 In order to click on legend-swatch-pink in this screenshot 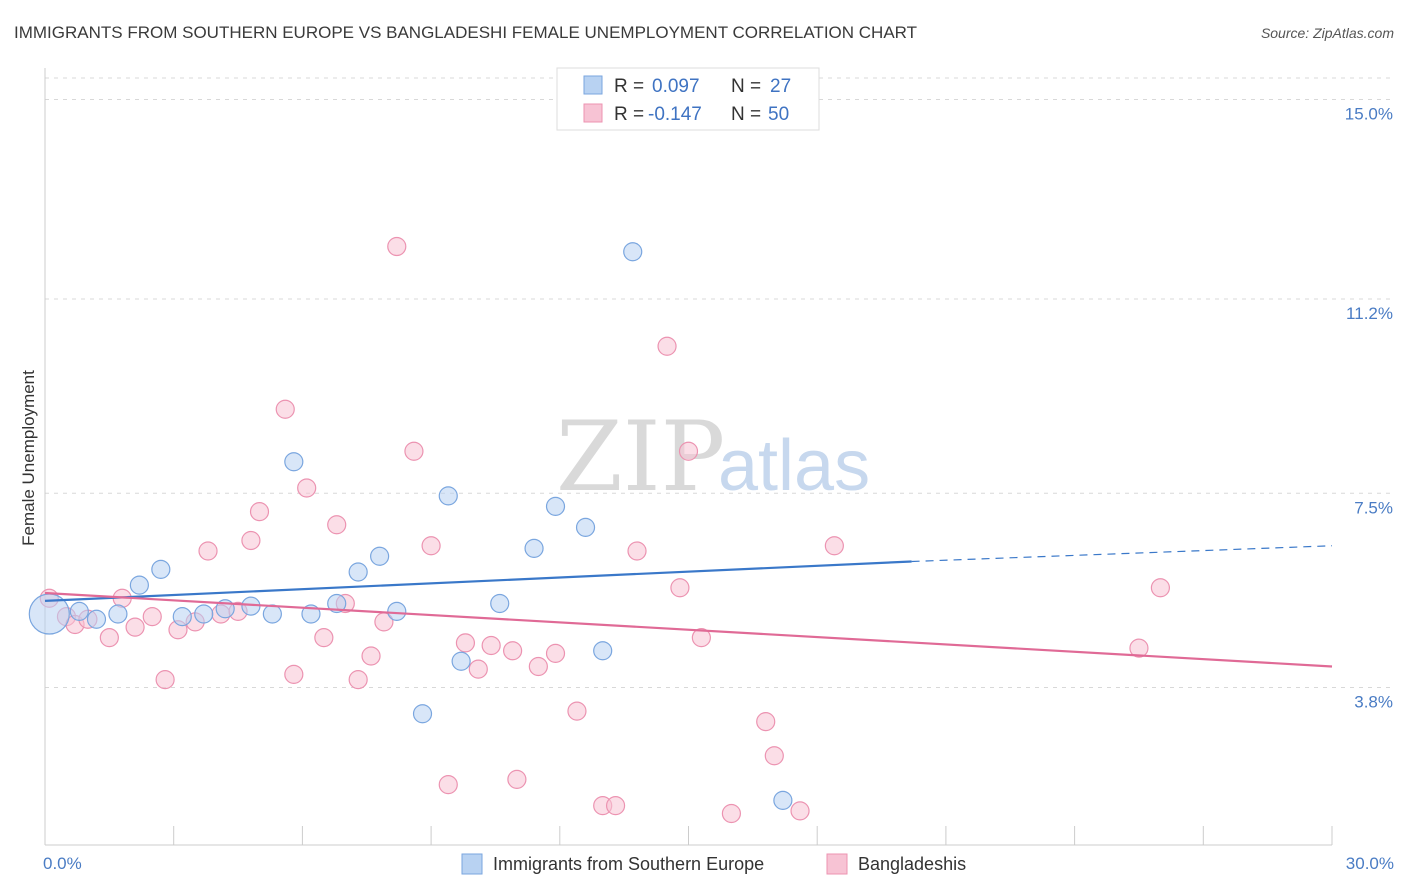, I will do `click(593, 113)`.